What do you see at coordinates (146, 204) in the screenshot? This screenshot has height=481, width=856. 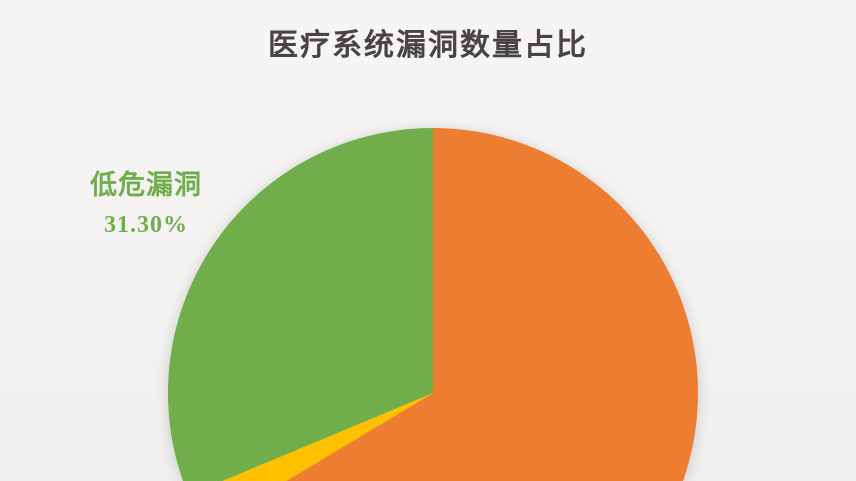 I see `pie-label-low-risk: 低危漏洞 31.30%` at bounding box center [146, 204].